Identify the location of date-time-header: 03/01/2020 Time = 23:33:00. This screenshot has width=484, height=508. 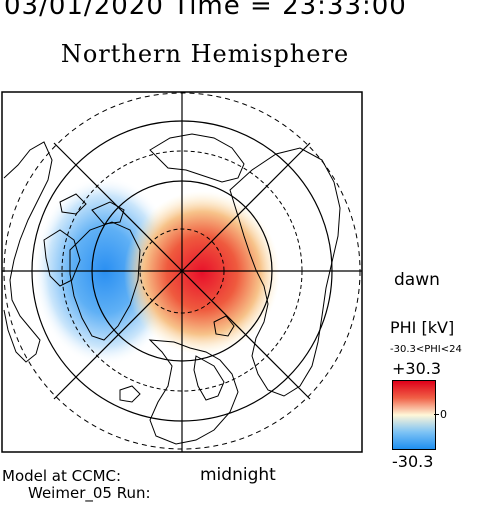
(205, 10).